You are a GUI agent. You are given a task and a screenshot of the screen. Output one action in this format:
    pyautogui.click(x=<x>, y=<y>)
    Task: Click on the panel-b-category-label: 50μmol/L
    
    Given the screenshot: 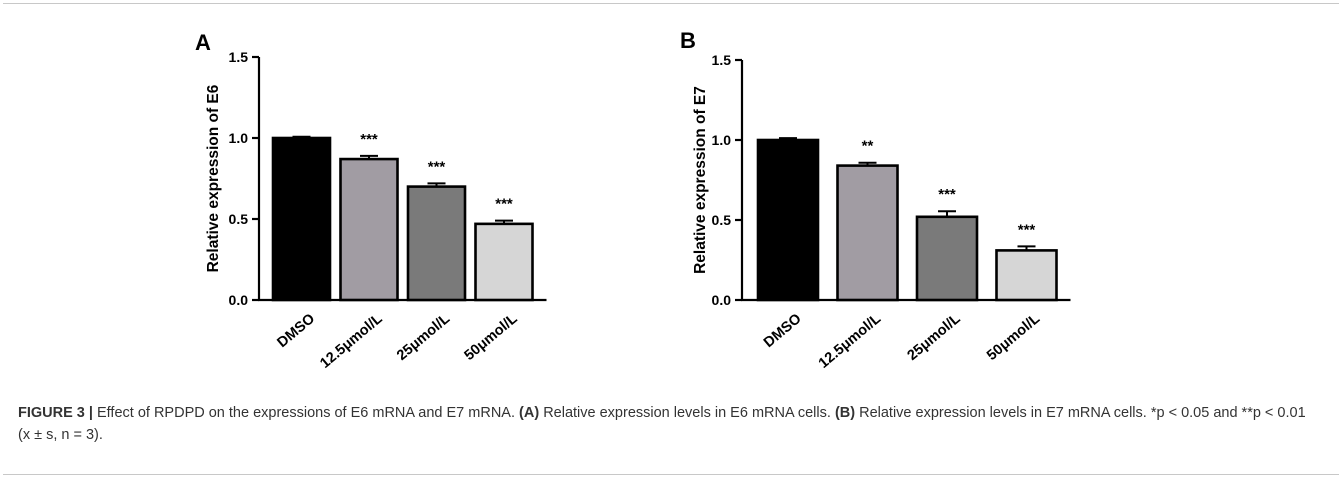 What is the action you would take?
    pyautogui.click(x=1013, y=337)
    